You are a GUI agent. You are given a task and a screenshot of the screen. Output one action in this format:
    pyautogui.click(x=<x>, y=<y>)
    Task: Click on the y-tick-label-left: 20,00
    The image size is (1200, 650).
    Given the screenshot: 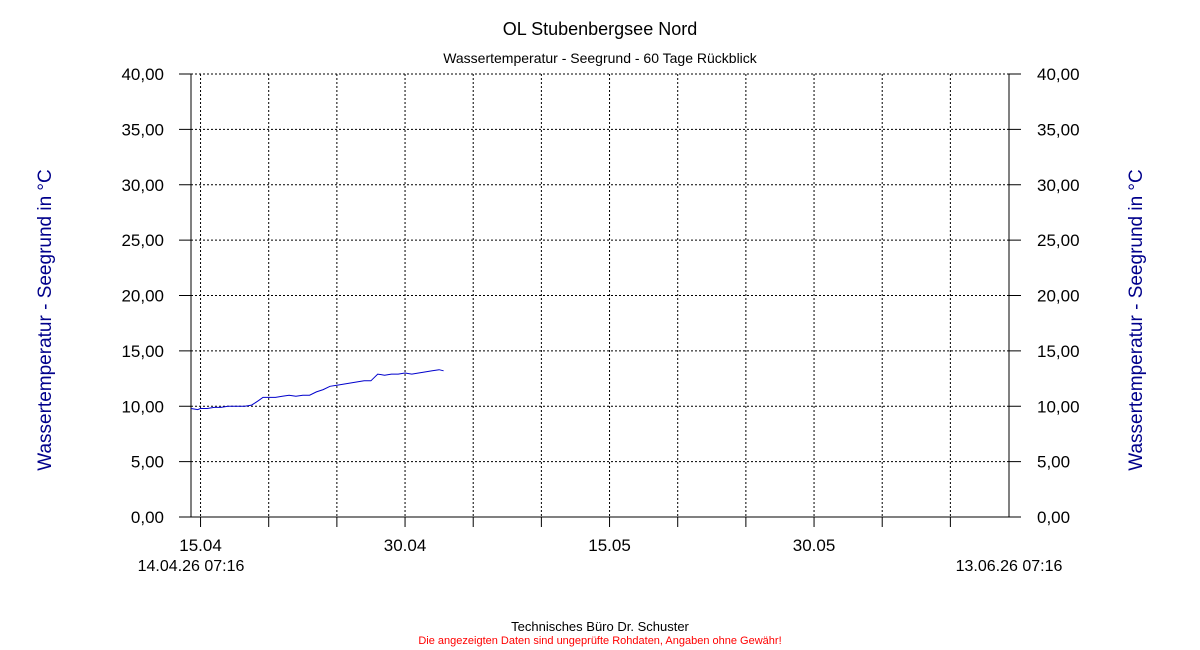 What is the action you would take?
    pyautogui.click(x=142, y=296)
    